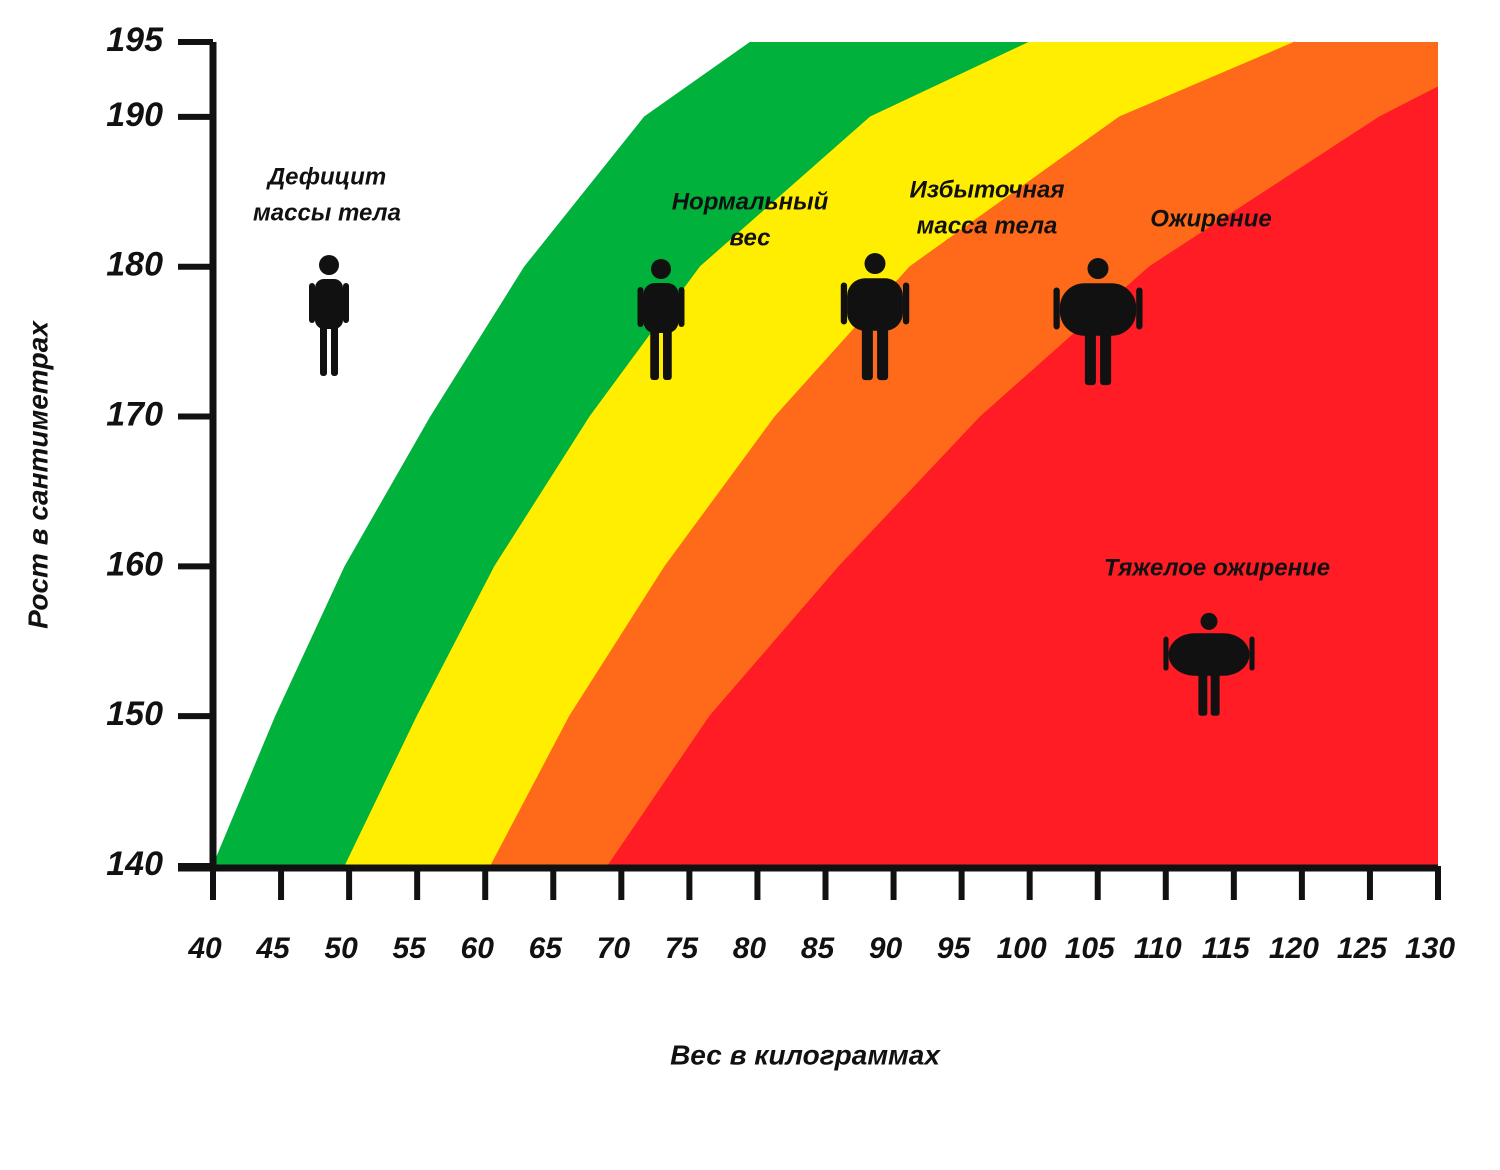 The image size is (1500, 1170). I want to click on x-tick-label: 125, so click(1362, 948).